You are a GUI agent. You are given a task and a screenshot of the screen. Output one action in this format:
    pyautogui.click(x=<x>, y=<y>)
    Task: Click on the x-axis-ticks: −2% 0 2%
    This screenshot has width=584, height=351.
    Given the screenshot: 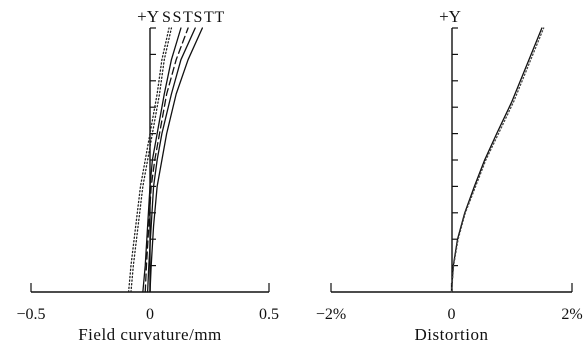 What is the action you would take?
    pyautogui.click(x=449, y=303)
    